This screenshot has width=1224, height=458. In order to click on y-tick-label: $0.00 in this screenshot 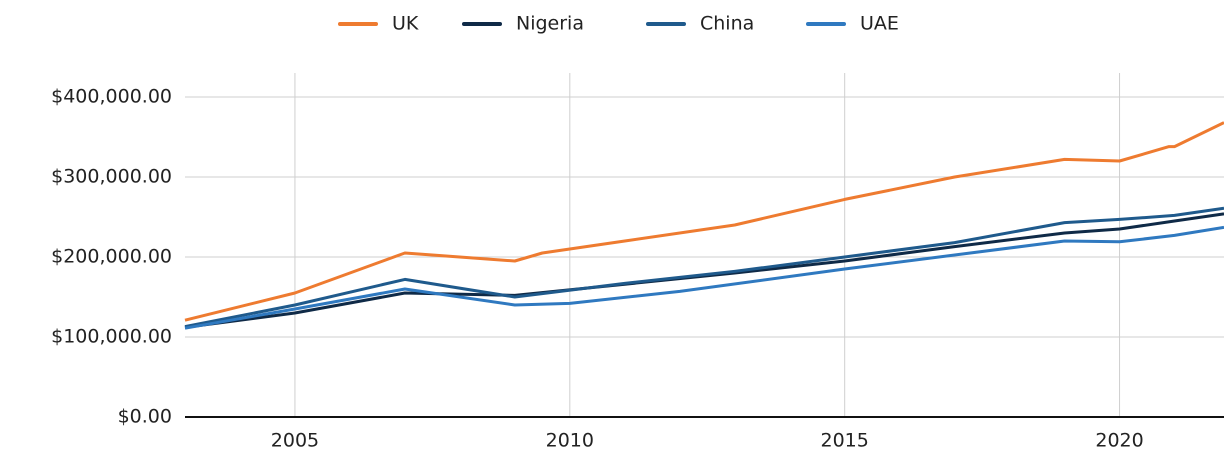, I will do `click(145, 417)`.